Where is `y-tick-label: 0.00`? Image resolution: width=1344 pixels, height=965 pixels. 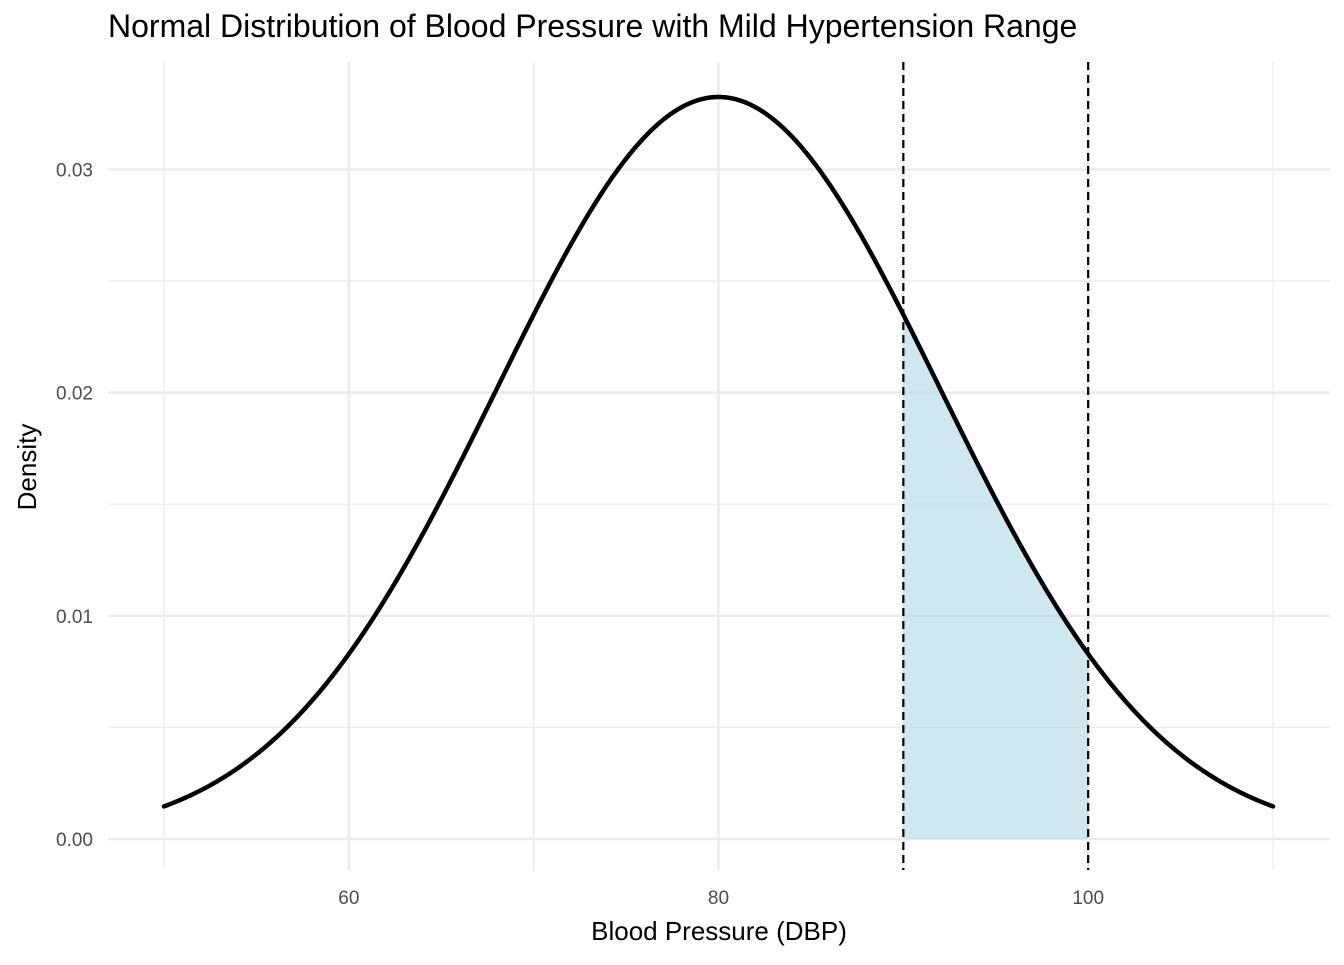 y-tick-label: 0.00 is located at coordinates (74, 840).